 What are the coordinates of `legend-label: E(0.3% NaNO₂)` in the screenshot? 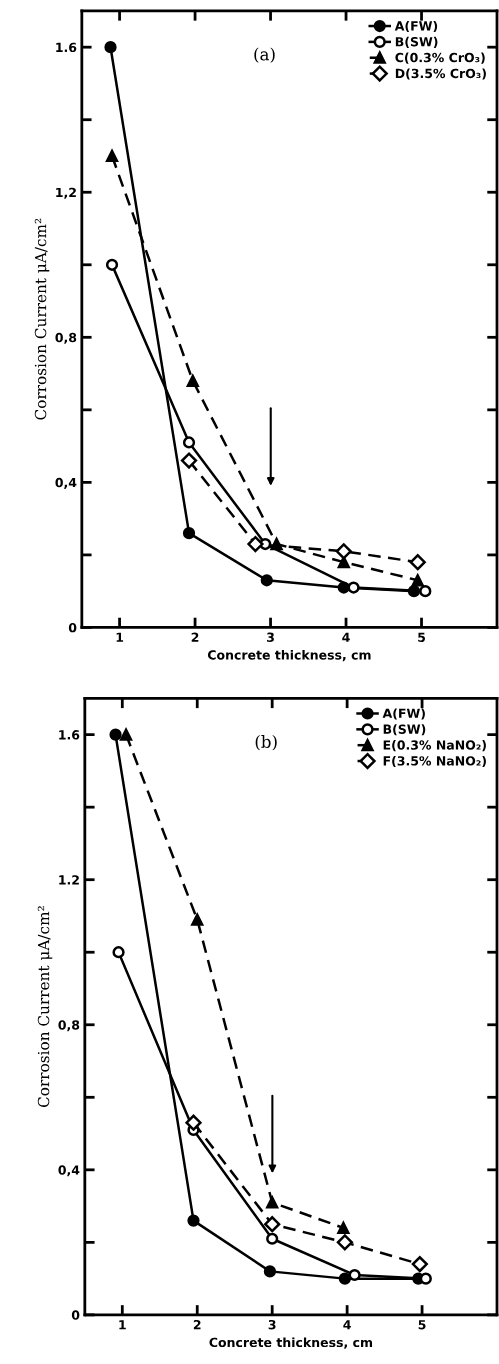 It's located at (434, 746).